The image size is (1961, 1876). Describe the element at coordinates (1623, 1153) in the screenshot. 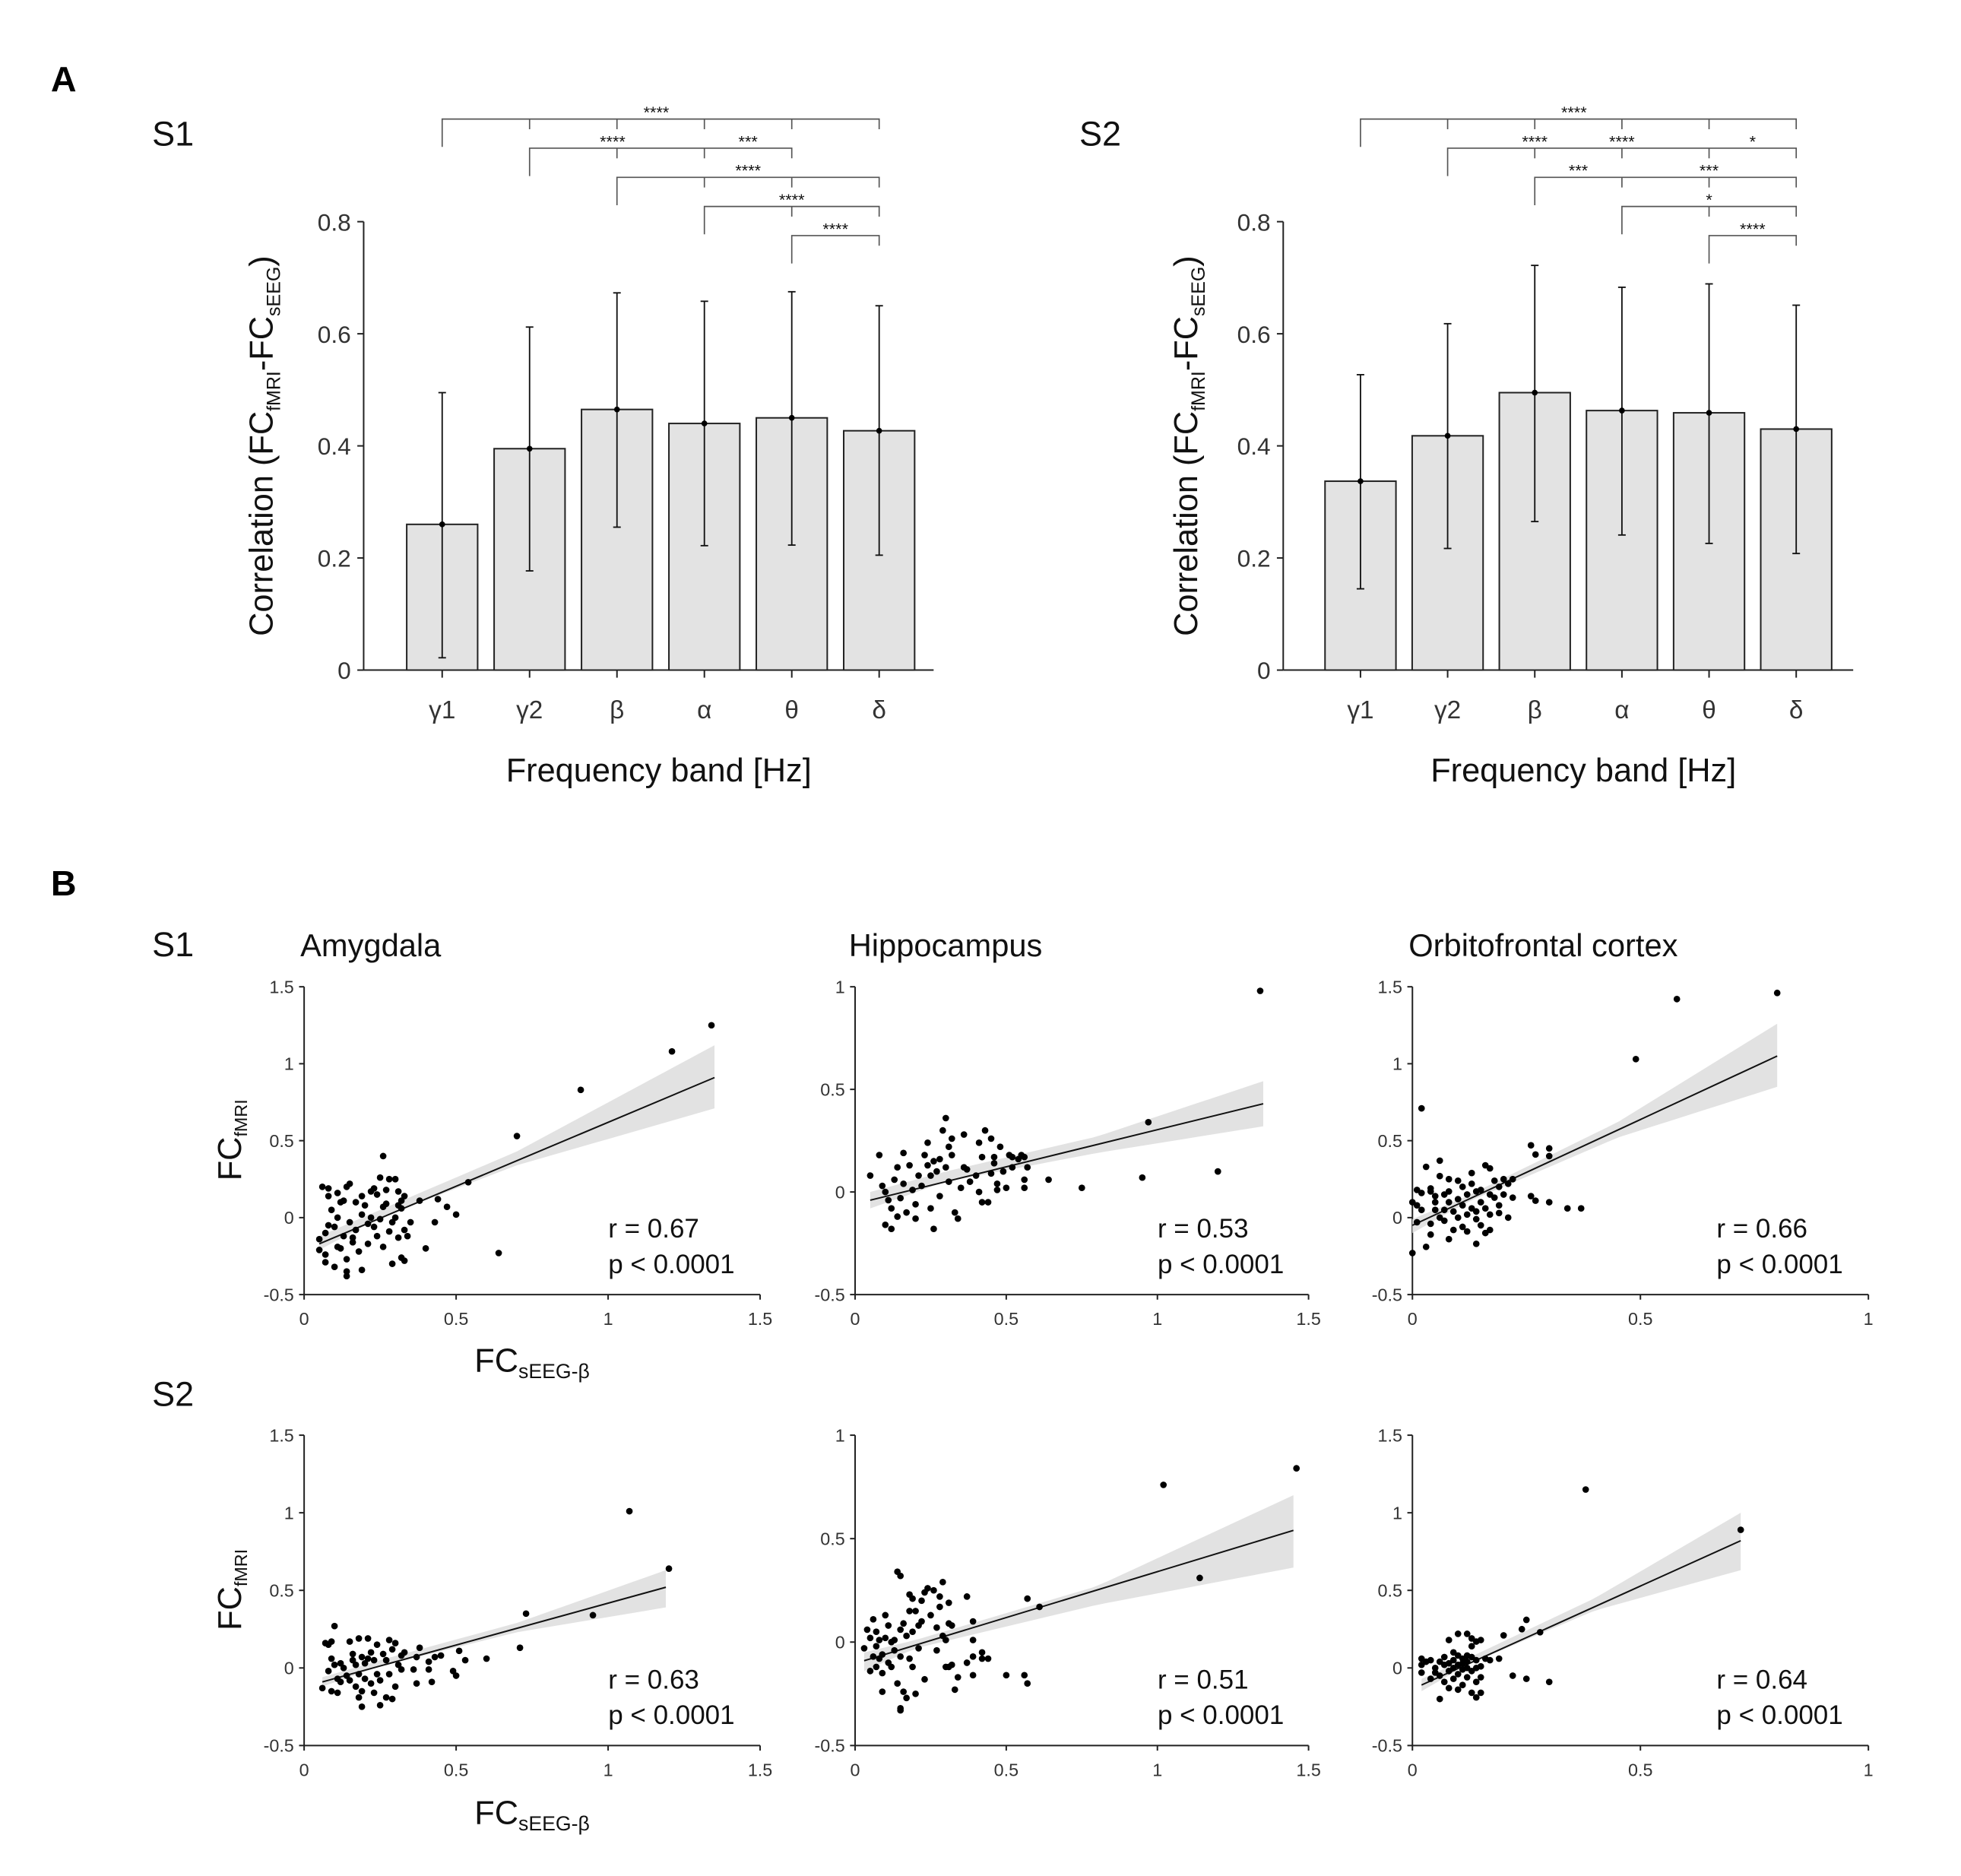

I see `scatter-s1-orbitofrontal-cortex: -0.5 0 0.5 1 1.5 0 0.5 1 r = 0.66 p < 0.0001` at that location.